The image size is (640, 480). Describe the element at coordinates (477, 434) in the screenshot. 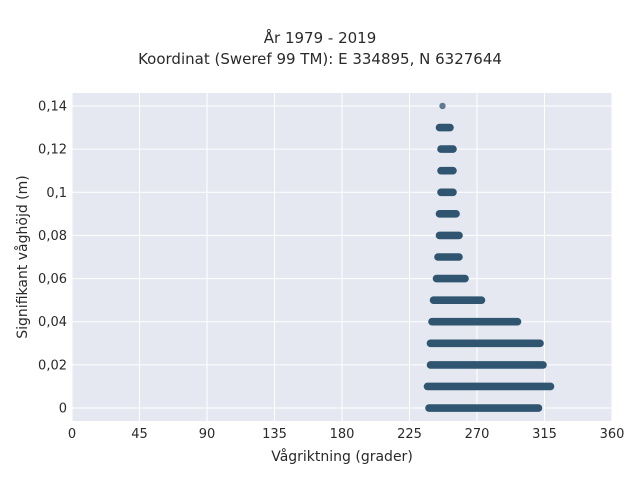

I see `x-tick-label: 270` at that location.